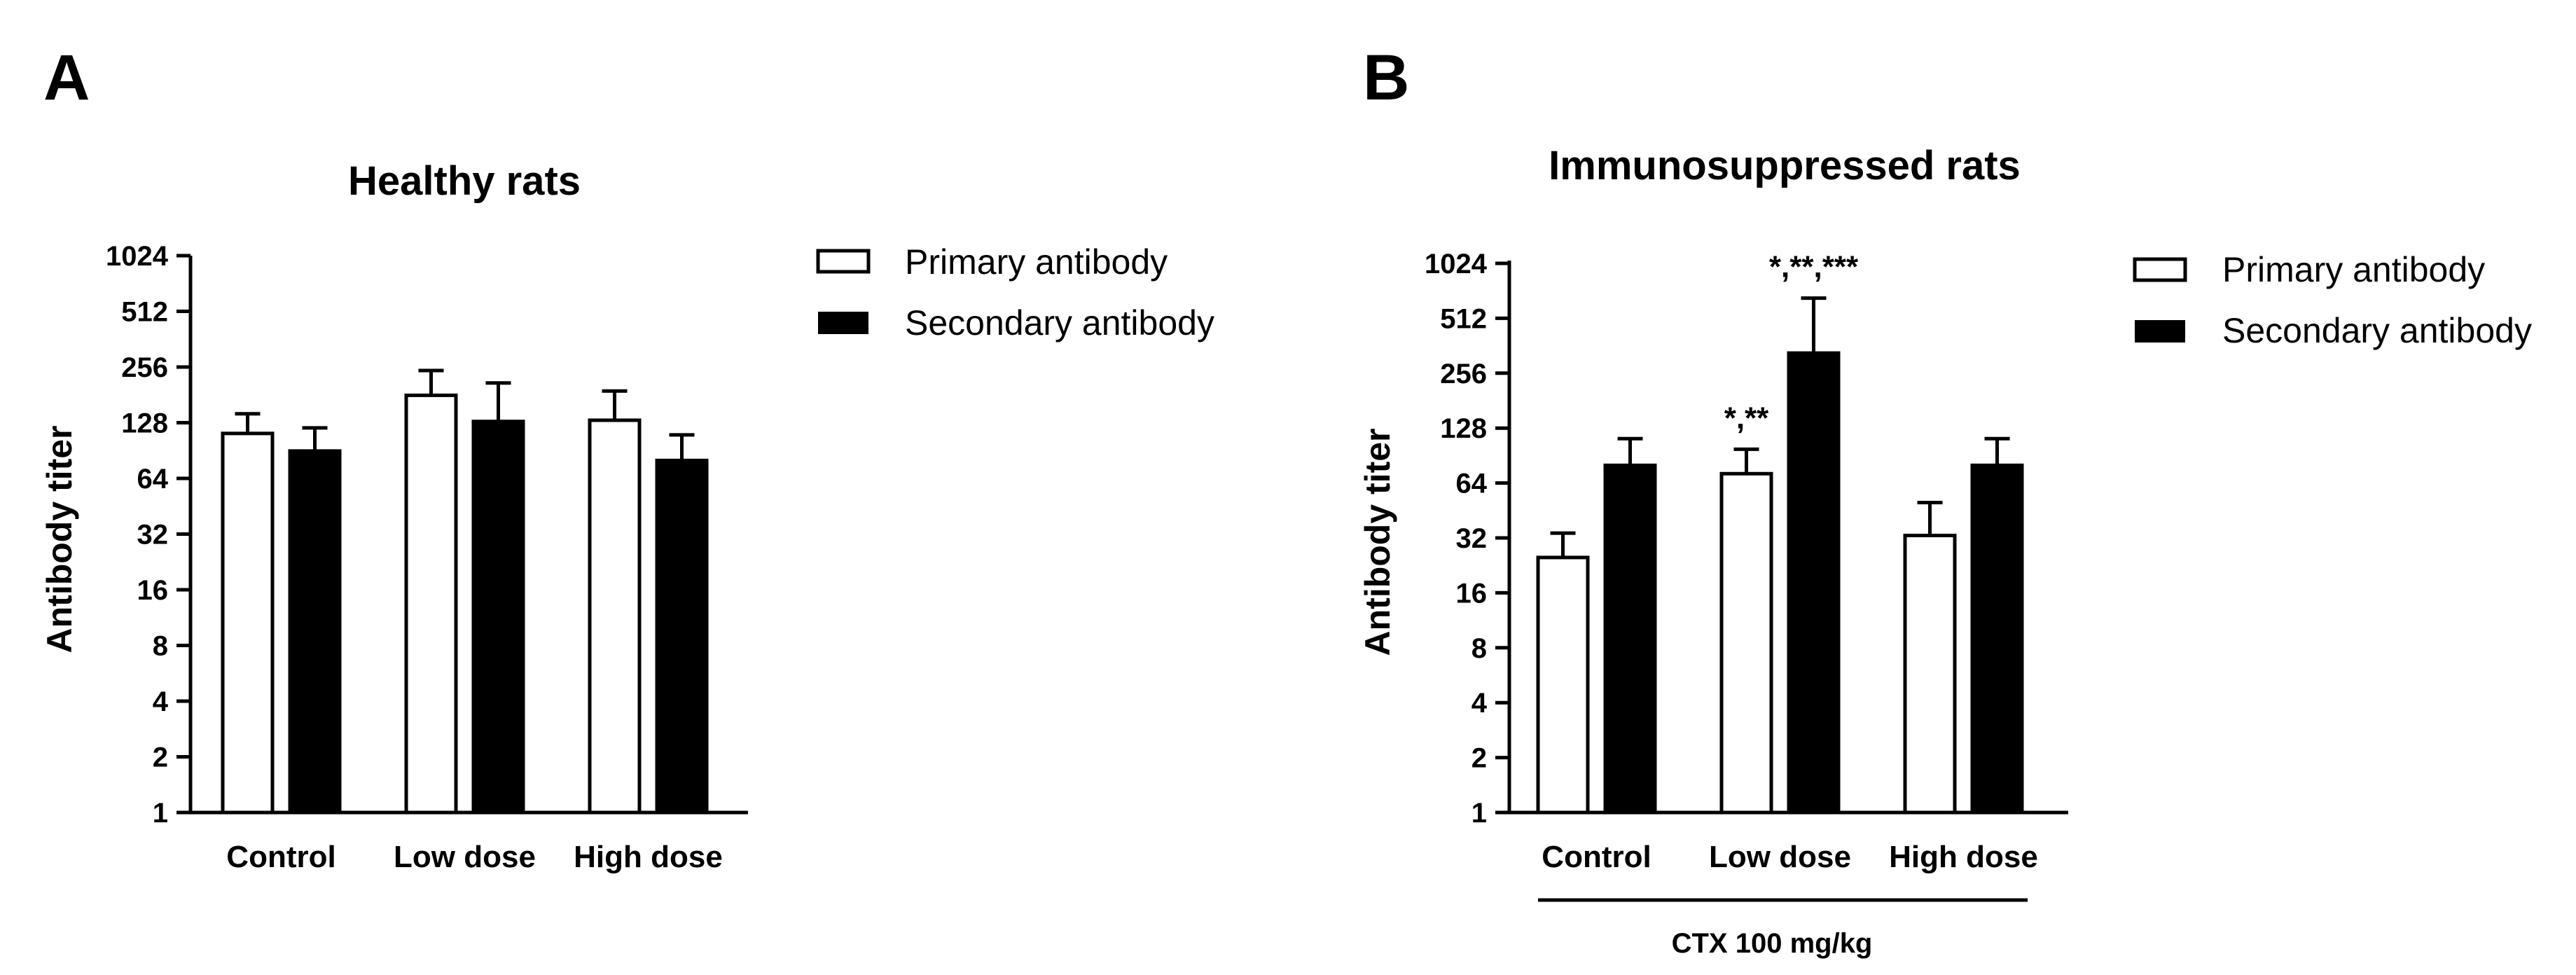 This screenshot has height=975, width=2576. What do you see at coordinates (465, 591) in the screenshot?
I see `bars-a` at bounding box center [465, 591].